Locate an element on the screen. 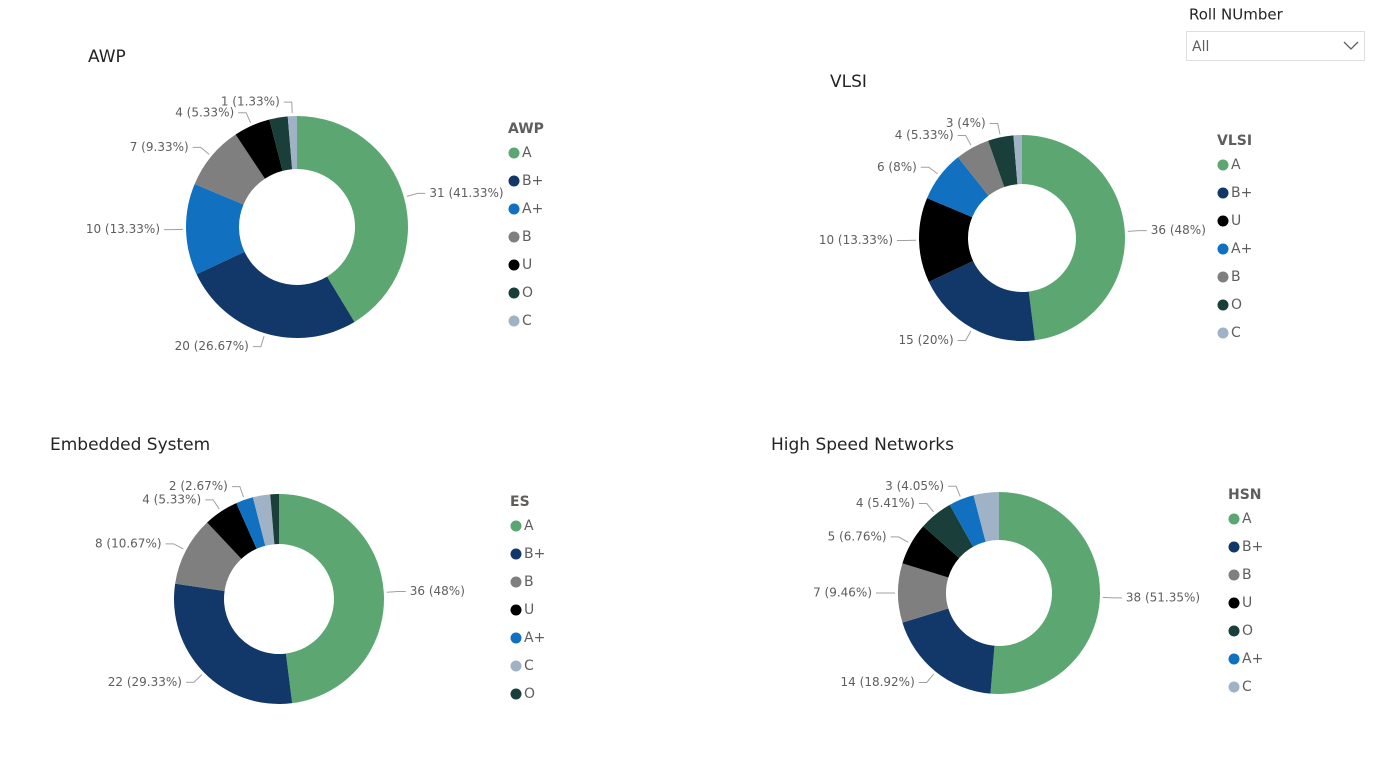 The height and width of the screenshot is (770, 1385). data-label: 2 (2.67%) is located at coordinates (198, 486).